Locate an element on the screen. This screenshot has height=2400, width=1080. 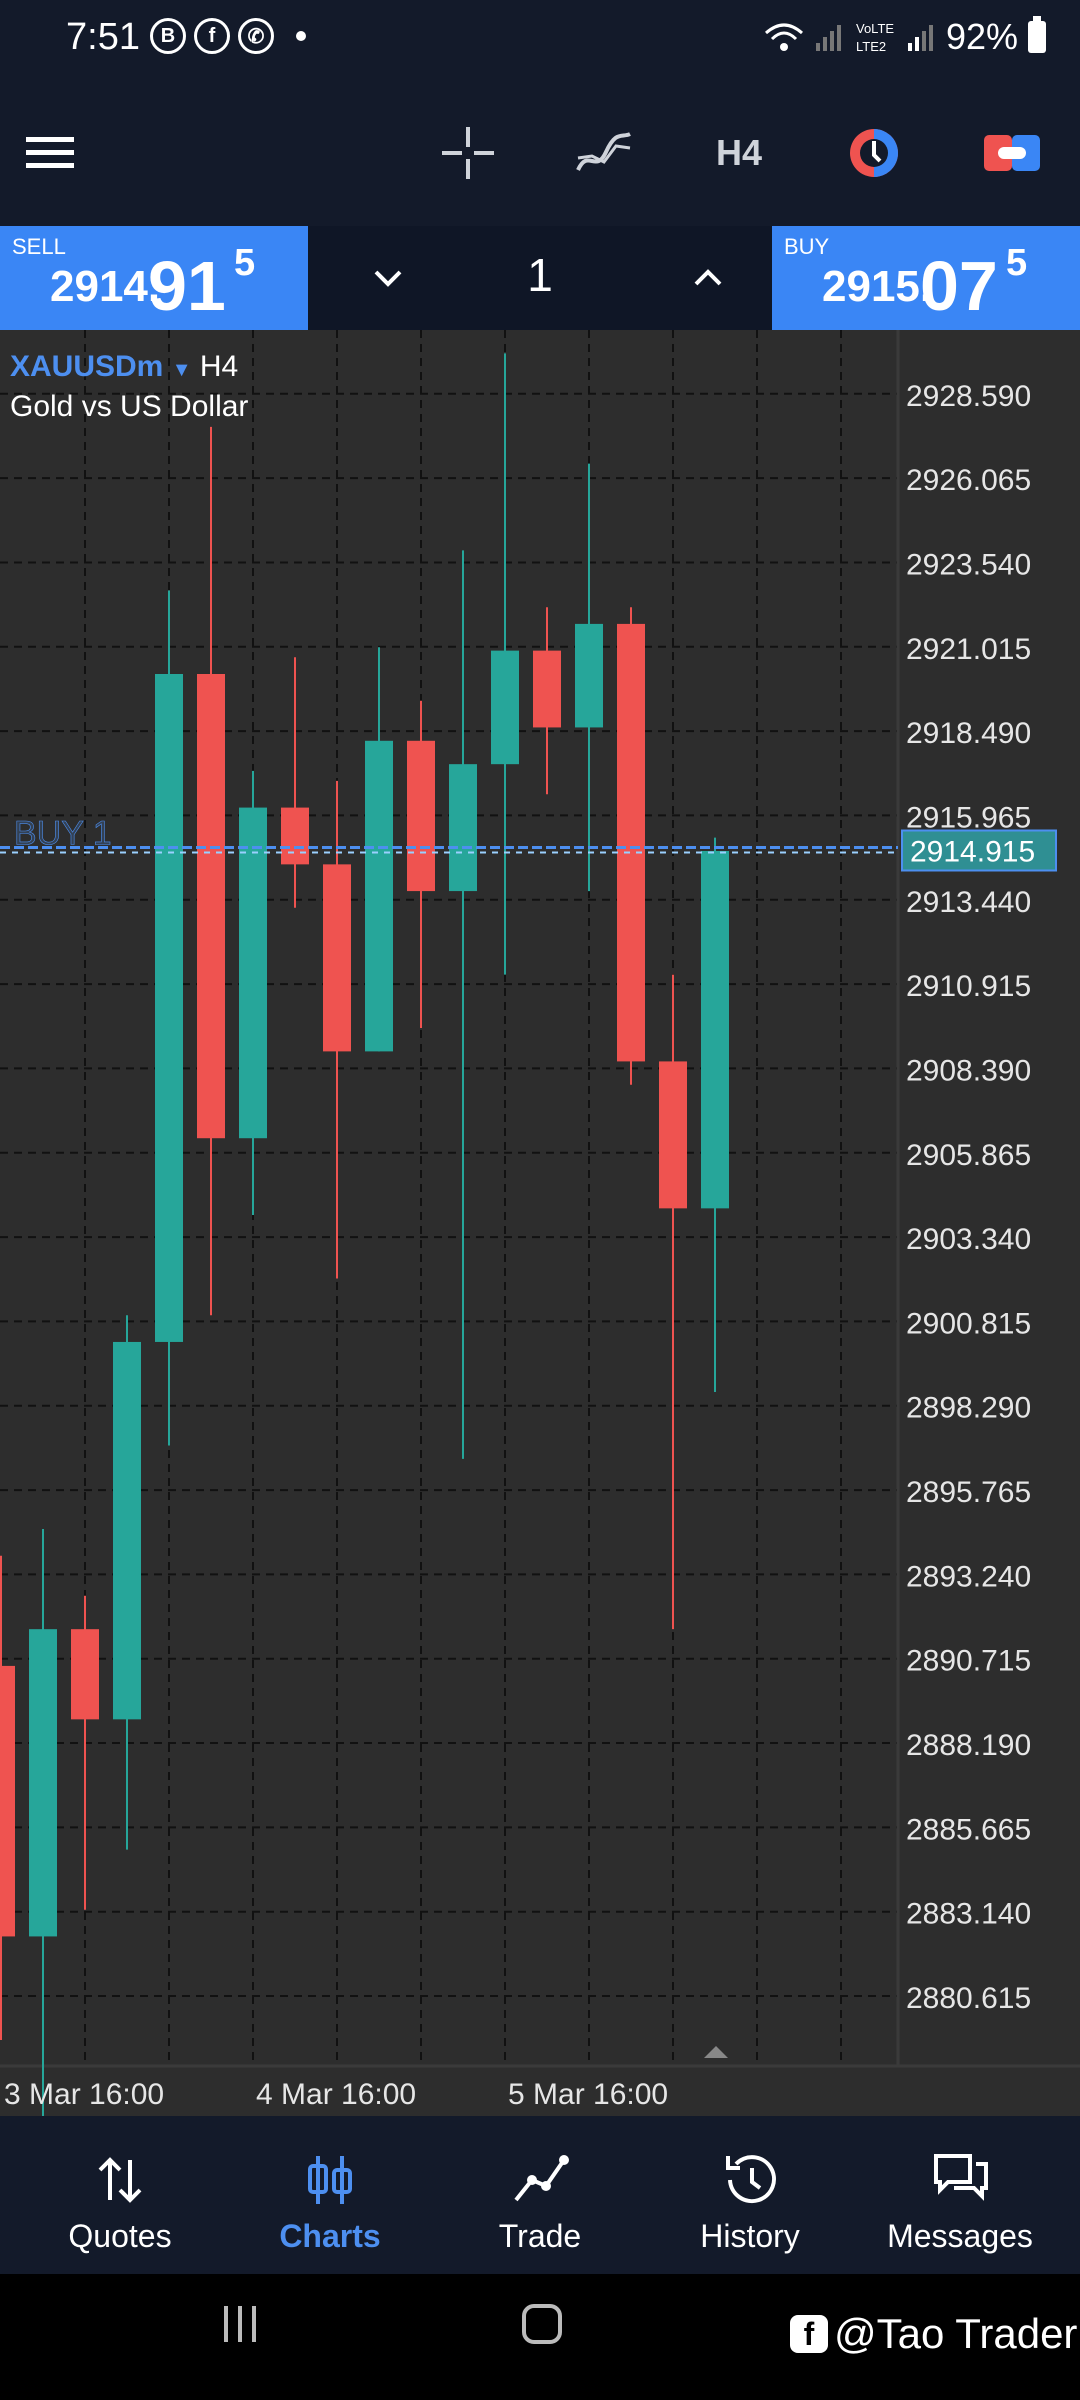
nav-history-label: History is located at coordinates (750, 2236).